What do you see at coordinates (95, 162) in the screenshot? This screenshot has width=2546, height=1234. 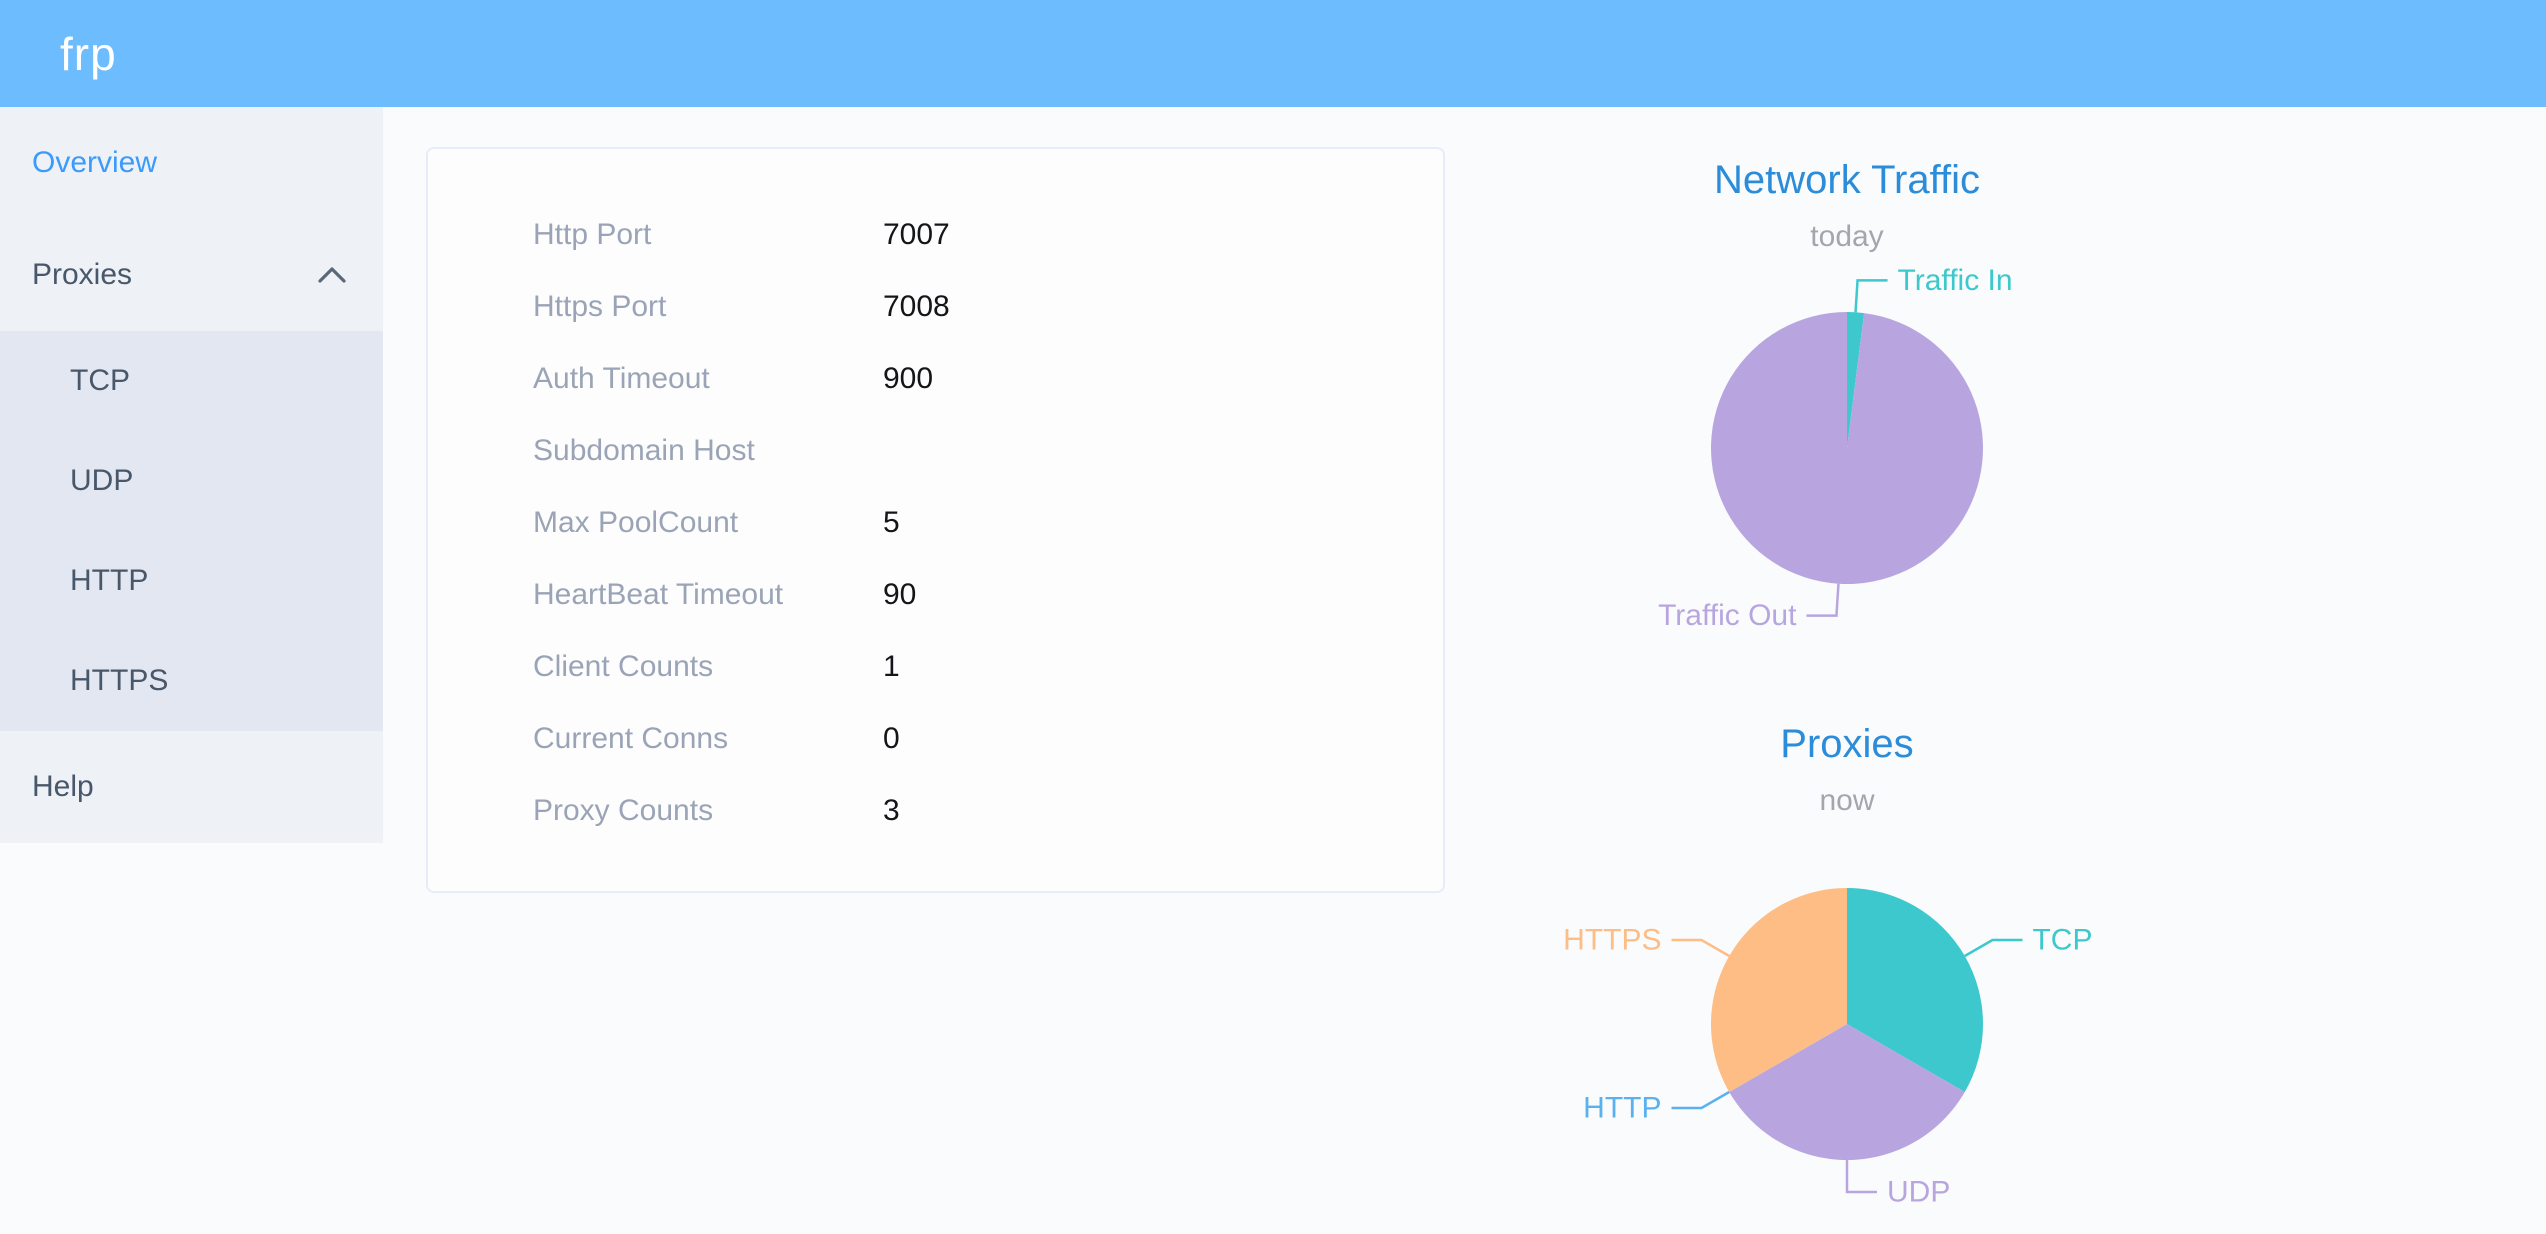 I see `sidebar-item-label: Overview` at bounding box center [95, 162].